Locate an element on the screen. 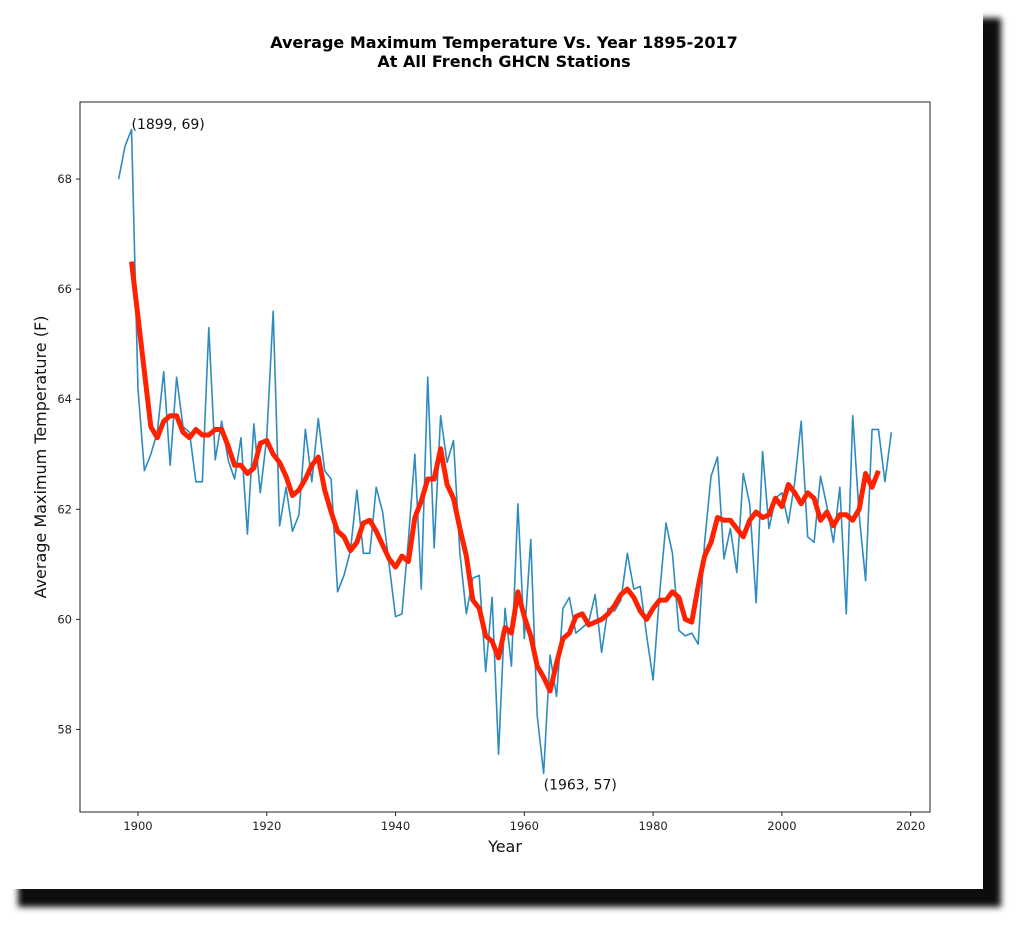  y-tick-label: 58 is located at coordinates (64, 729).